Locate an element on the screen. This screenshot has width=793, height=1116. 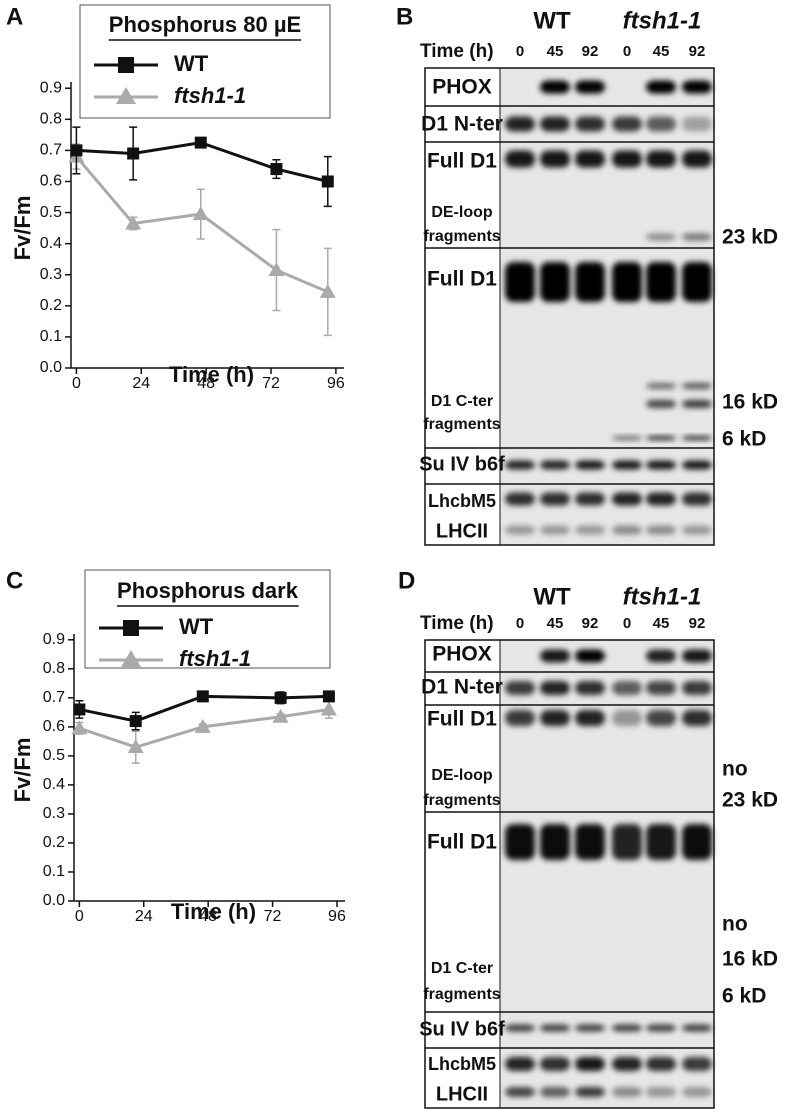
y-axis-label: Fv/Fm is located at coordinates (22, 770).